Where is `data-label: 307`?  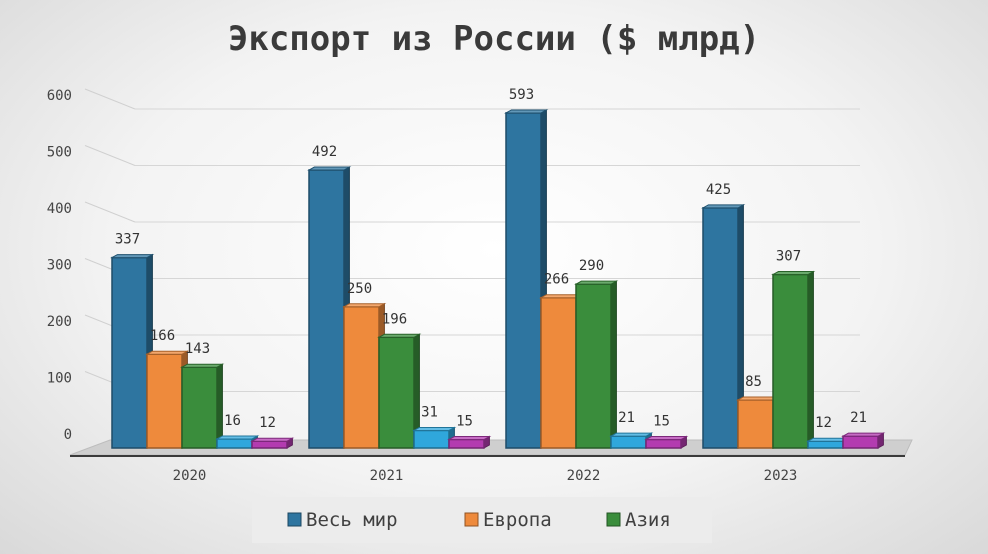
data-label: 307 is located at coordinates (788, 257).